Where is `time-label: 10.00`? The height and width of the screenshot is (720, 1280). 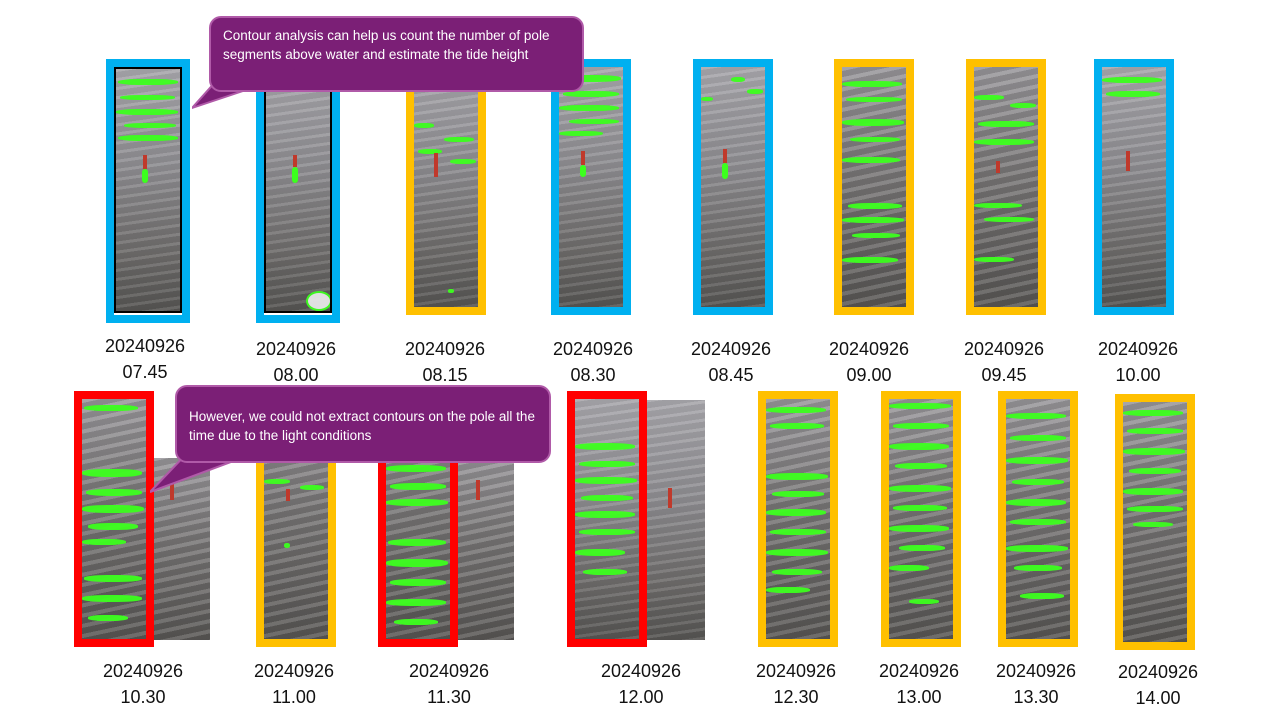
time-label: 10.00 is located at coordinates (1138, 375).